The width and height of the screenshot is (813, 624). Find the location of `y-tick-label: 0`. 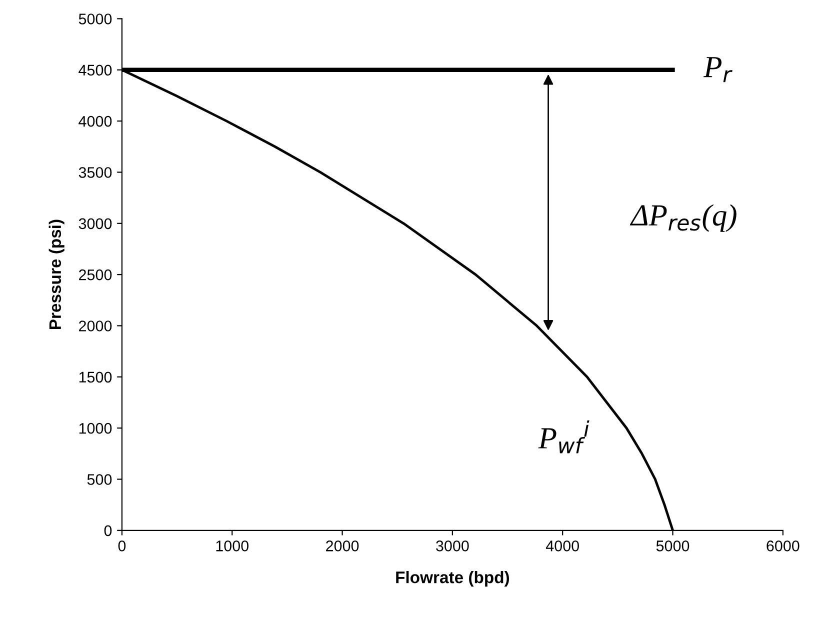

y-tick-label: 0 is located at coordinates (108, 530).